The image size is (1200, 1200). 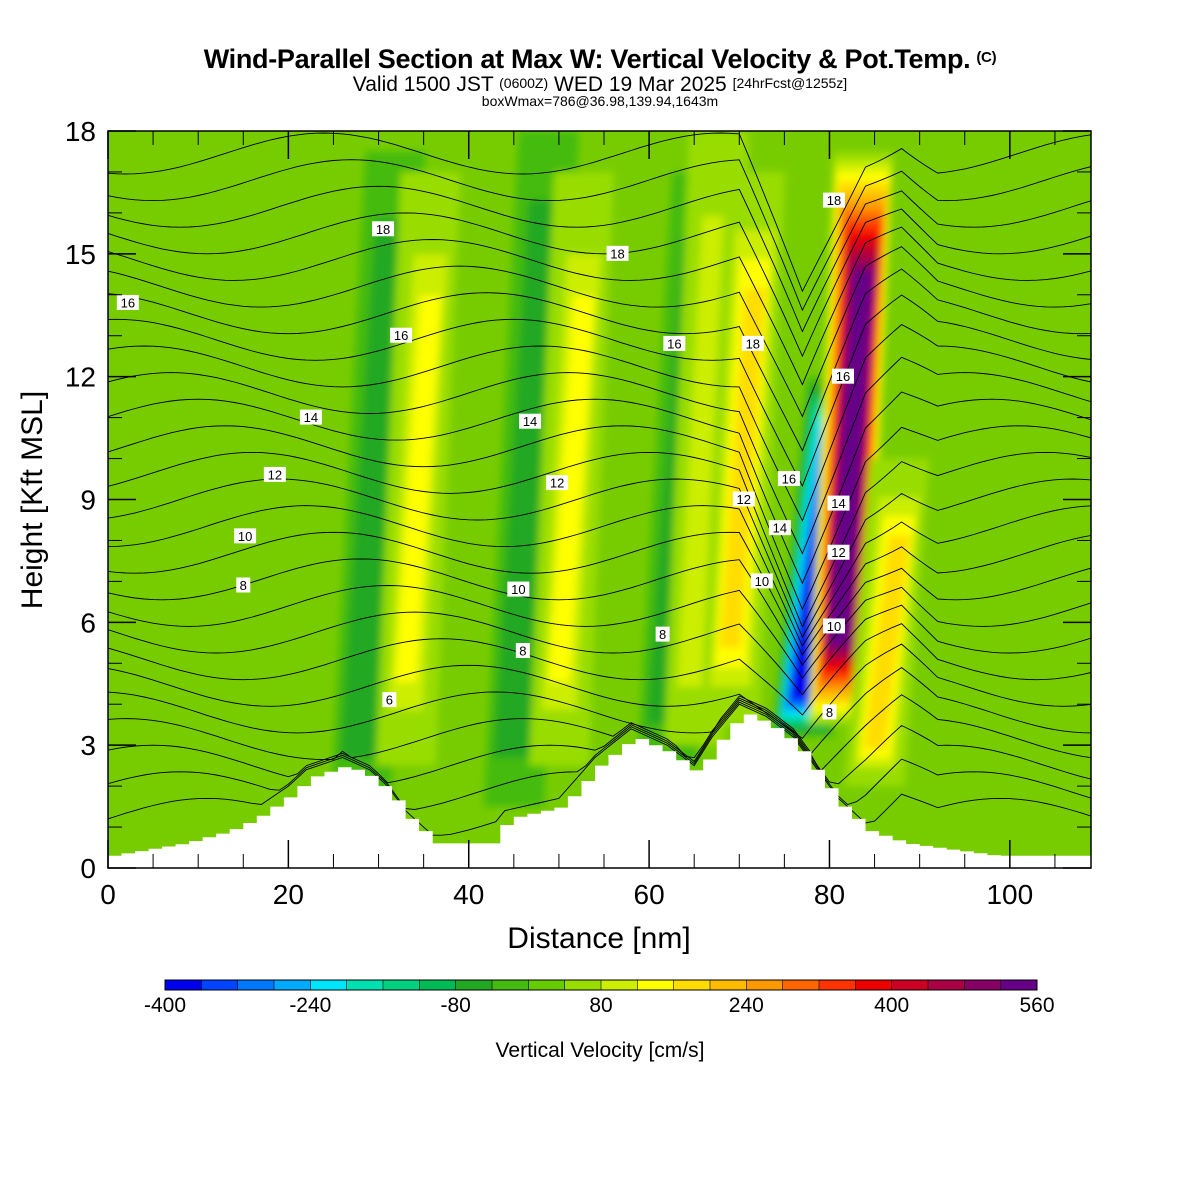 What do you see at coordinates (790, 83) in the screenshot?
I see `subtitle-forecast: [24hrFcst@1255z]` at bounding box center [790, 83].